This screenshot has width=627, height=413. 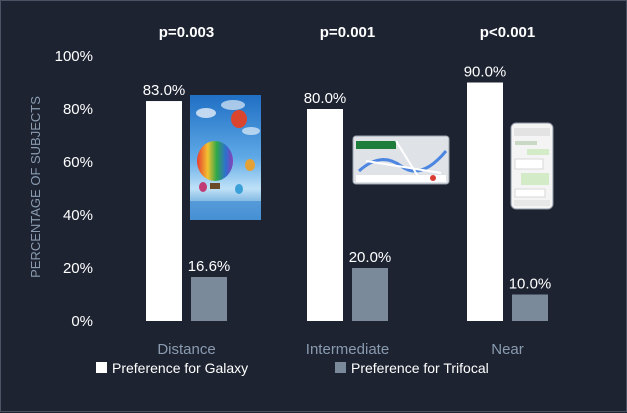 What do you see at coordinates (530, 284) in the screenshot?
I see `data-label: 10.0%` at bounding box center [530, 284].